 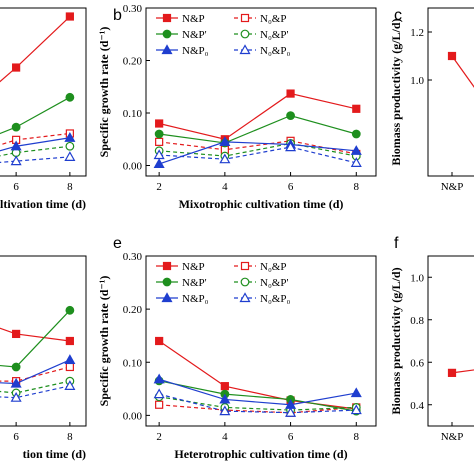 What do you see at coordinates (417, 33) in the screenshot?
I see `panel-c-y-tick-label: 1.2` at bounding box center [417, 33].